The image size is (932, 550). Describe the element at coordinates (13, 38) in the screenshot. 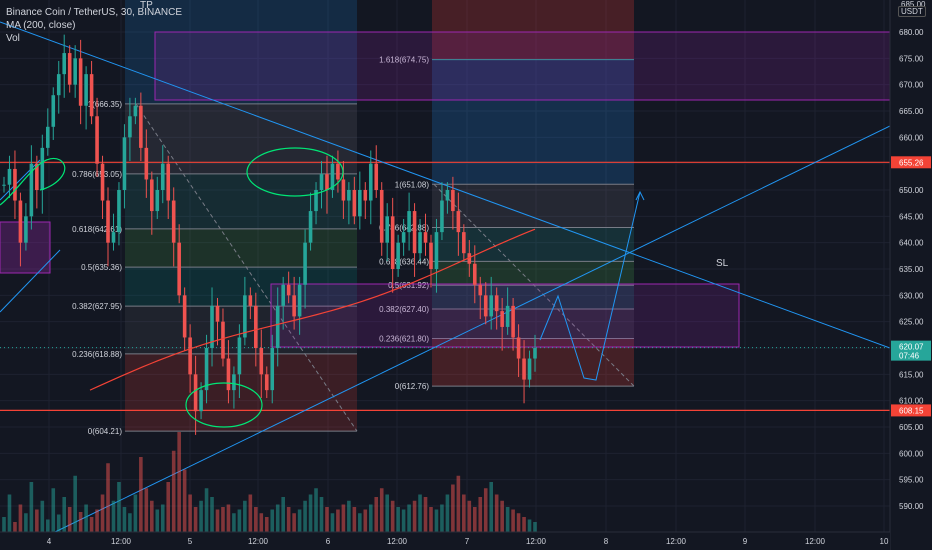

I see `volume-indicator-label: Vol` at that location.